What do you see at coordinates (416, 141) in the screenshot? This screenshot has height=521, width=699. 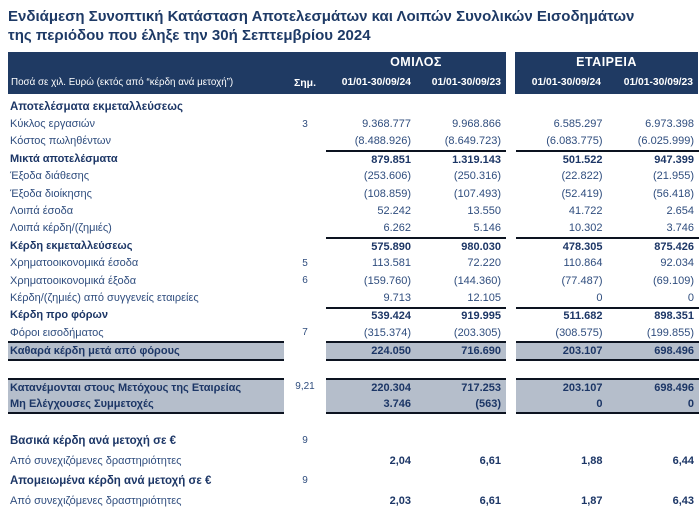 I see `group-values: (8.488.926) (8.649.723)` at bounding box center [416, 141].